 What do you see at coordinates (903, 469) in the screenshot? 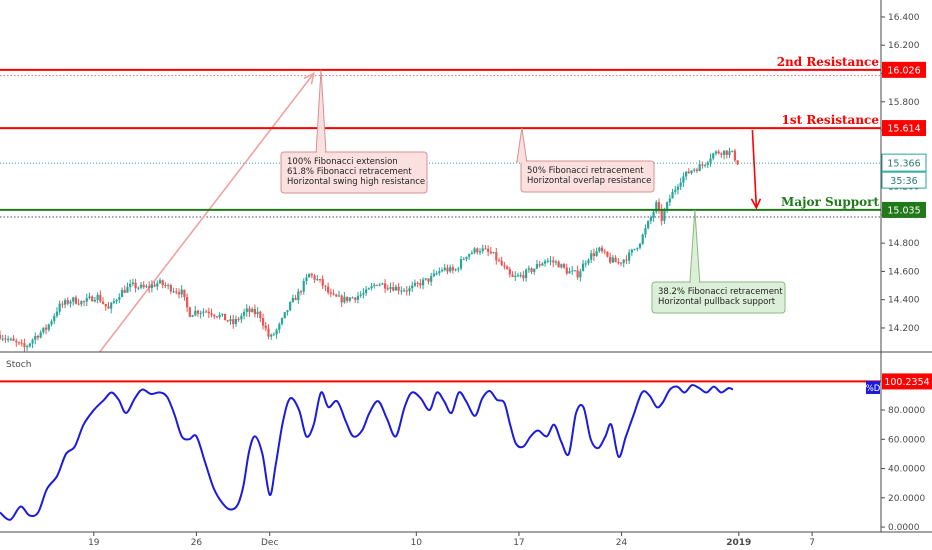
I see `indicator-axis: 0.0000 20.0000 40.0000 60.0000 80.0000` at bounding box center [903, 469].